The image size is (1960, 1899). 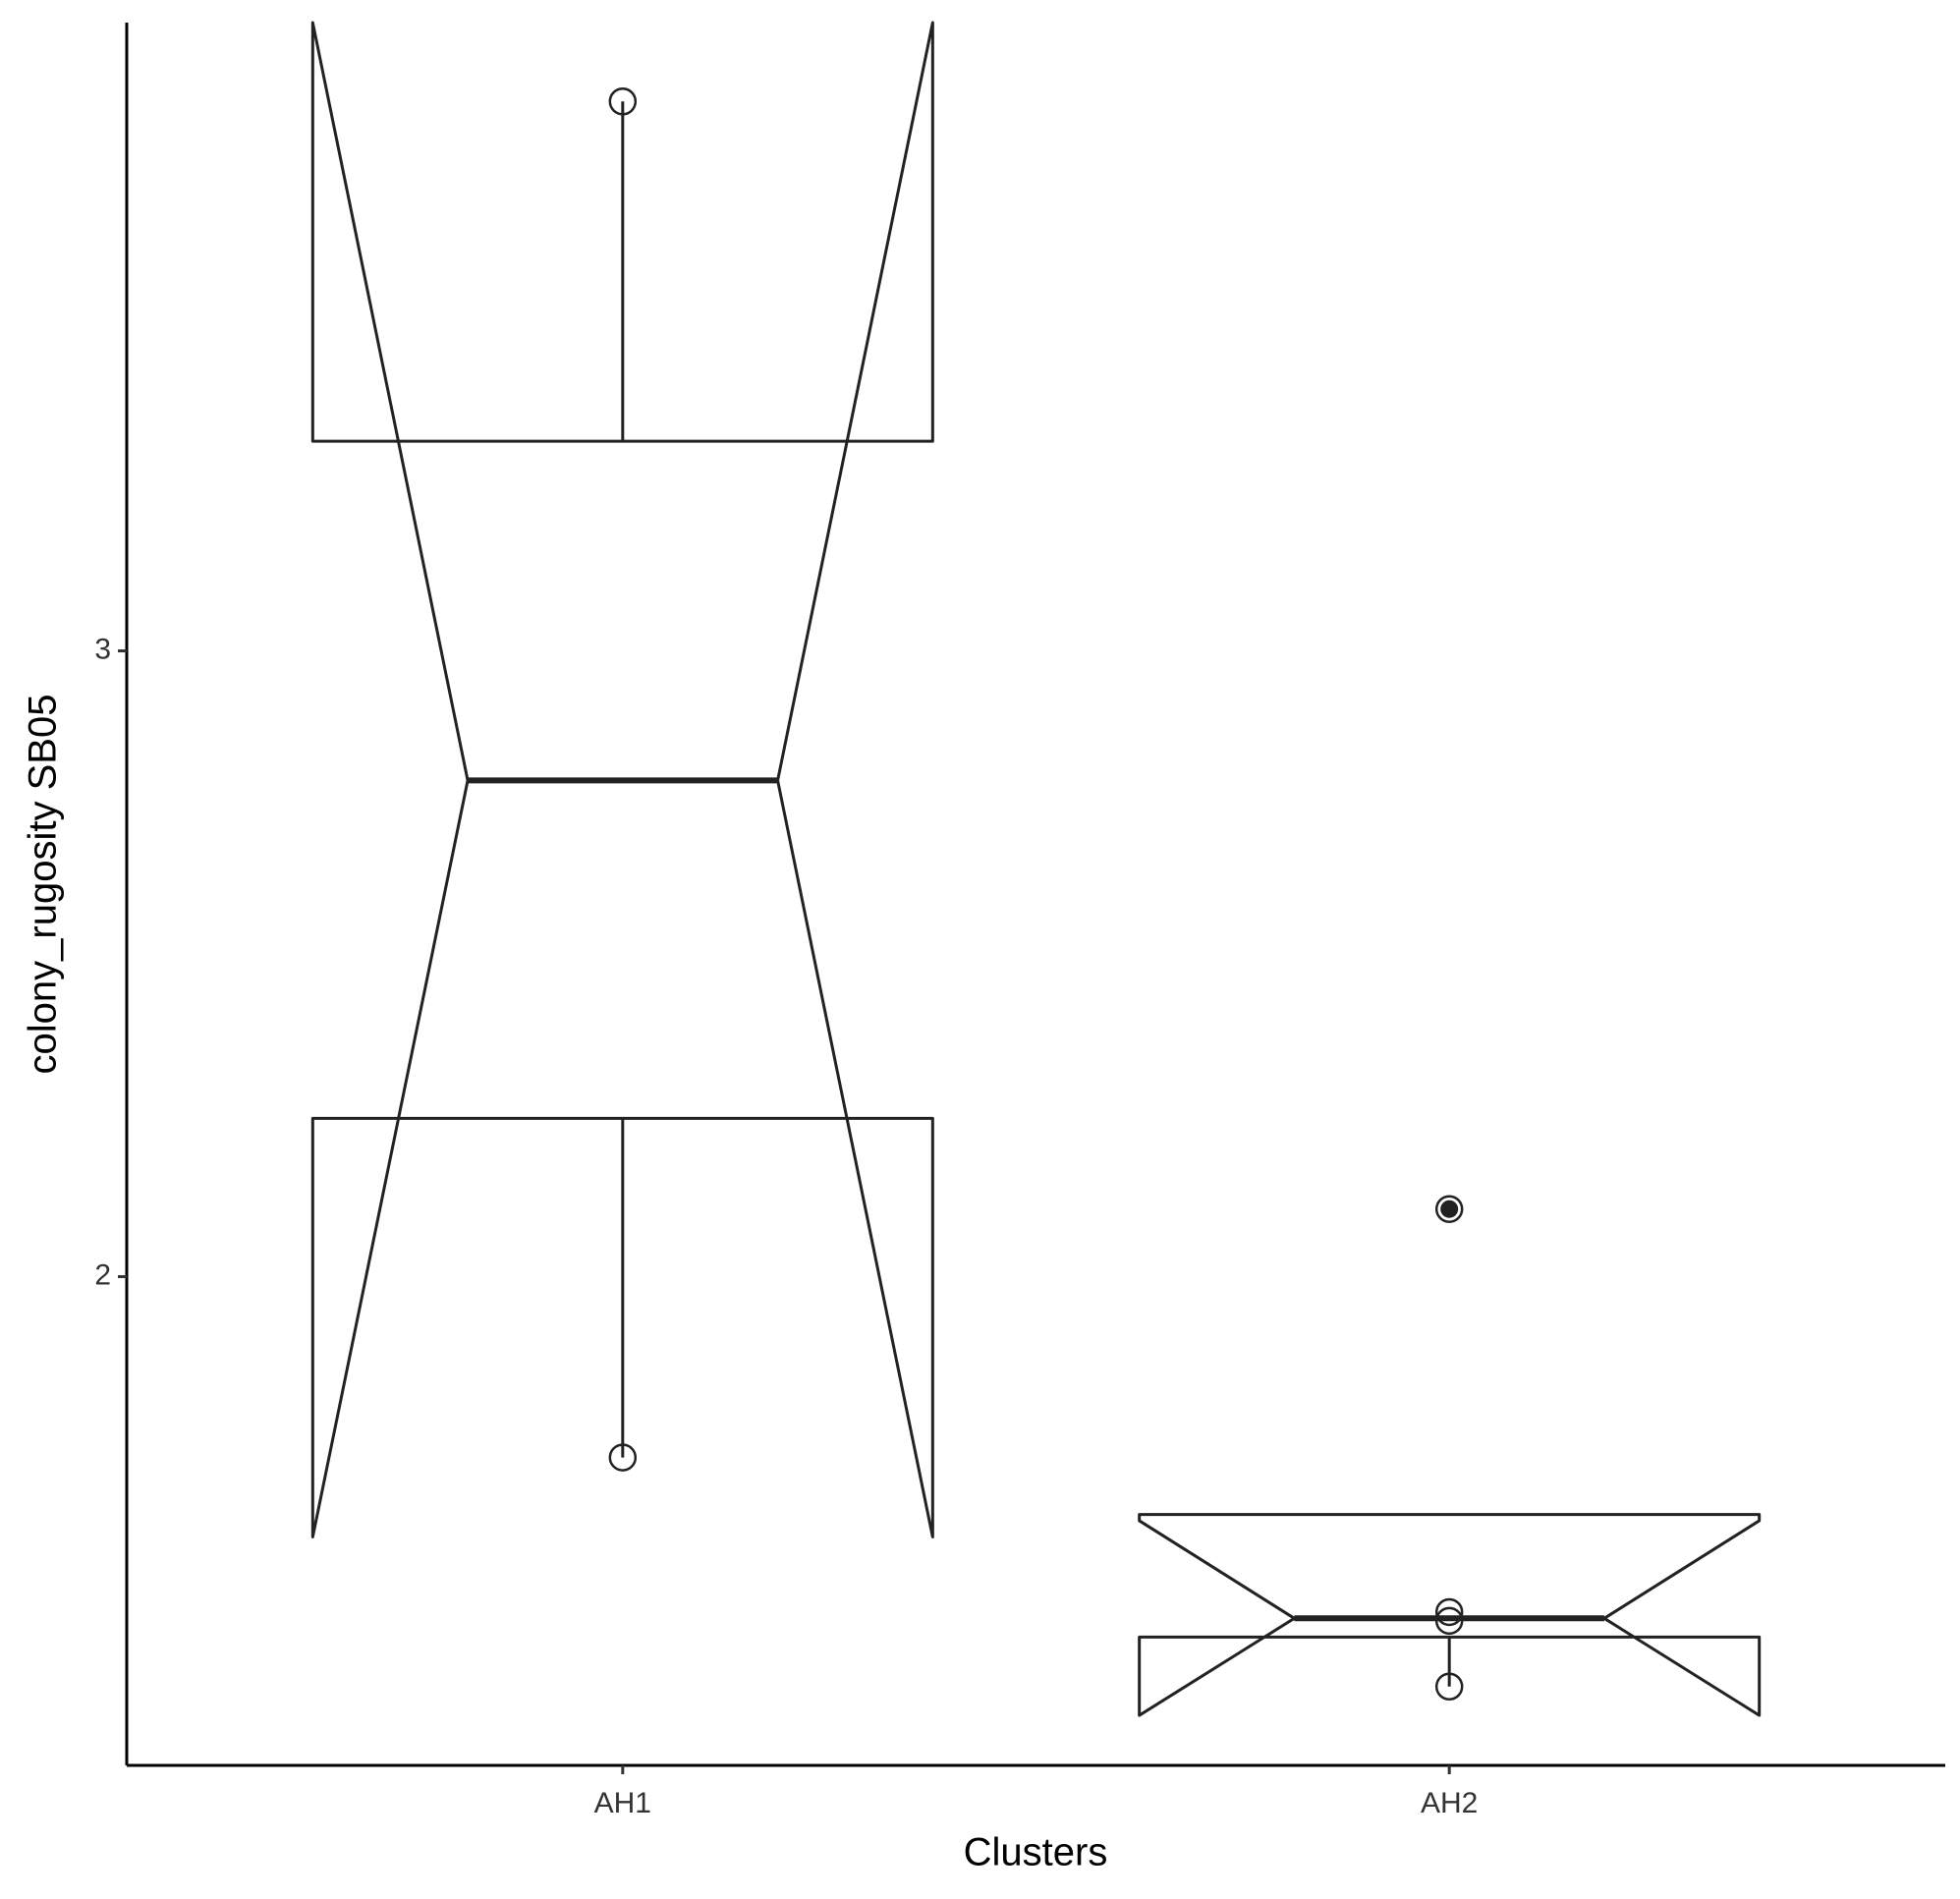 I want to click on x-tick-label: AH2, so click(x=1449, y=1803).